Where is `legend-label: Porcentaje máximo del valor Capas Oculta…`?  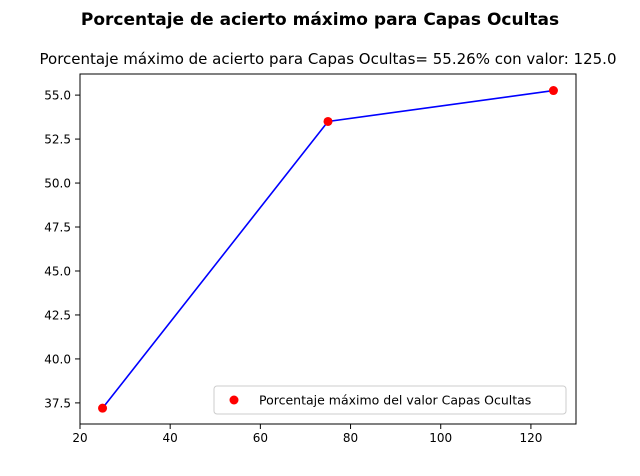
legend-label: Porcentaje máximo del valor Capas Oculta… is located at coordinates (395, 400).